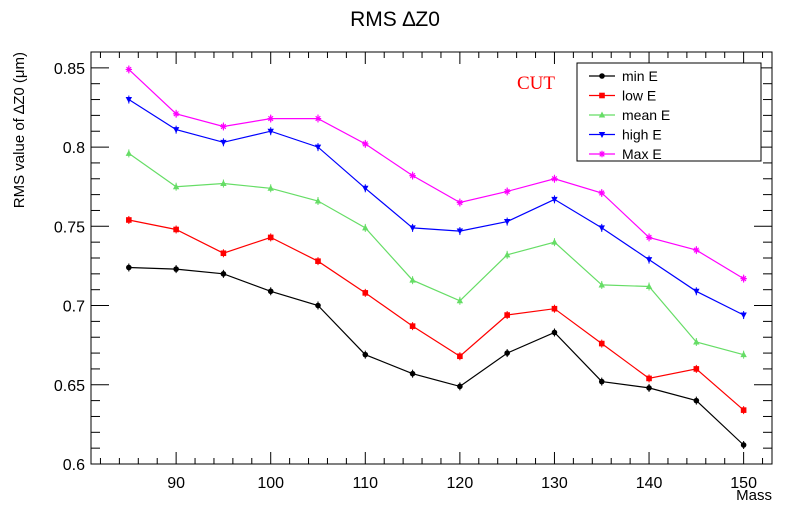 This screenshot has height=508, width=789. I want to click on legend: min E low E mean E high E Max E, so click(669, 112).